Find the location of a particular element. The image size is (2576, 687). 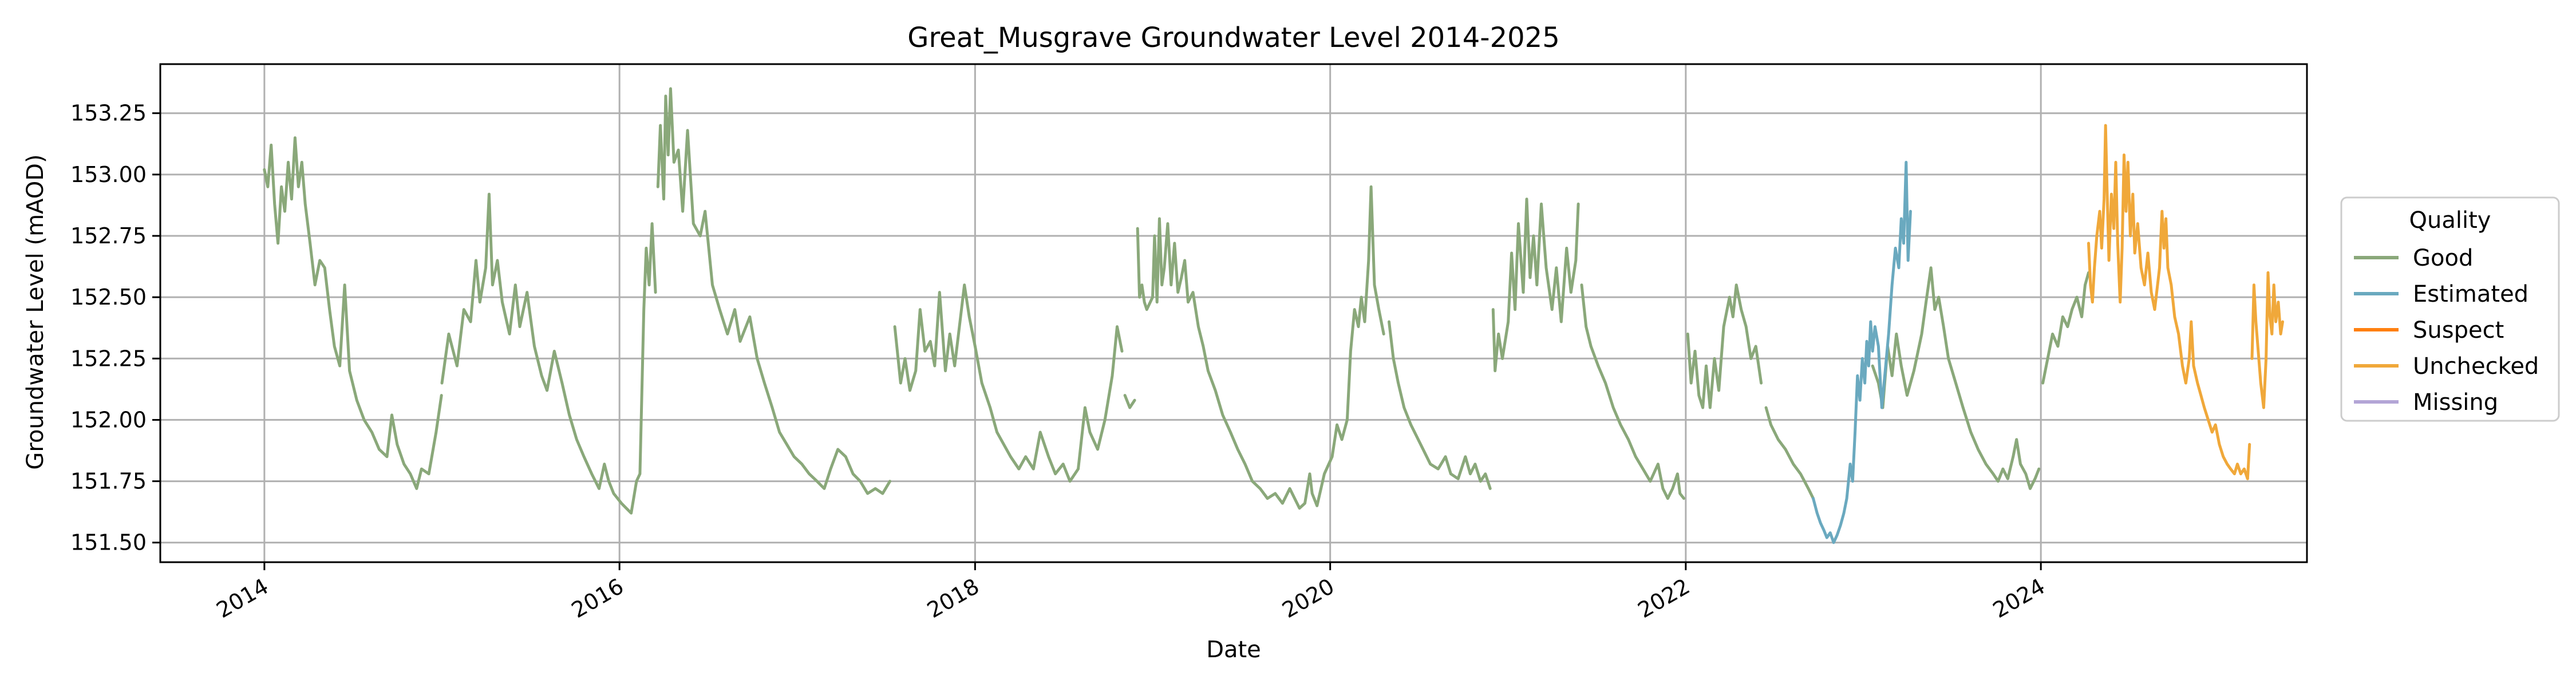

y-tick-label: 152.25 is located at coordinates (108, 359).